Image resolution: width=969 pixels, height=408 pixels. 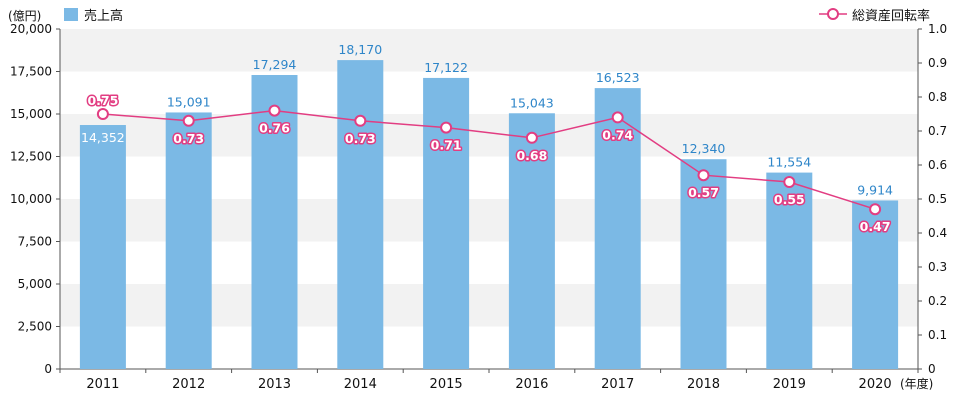 What do you see at coordinates (789, 199) in the screenshot?
I see `ratio-value-label: 0.55` at bounding box center [789, 199].